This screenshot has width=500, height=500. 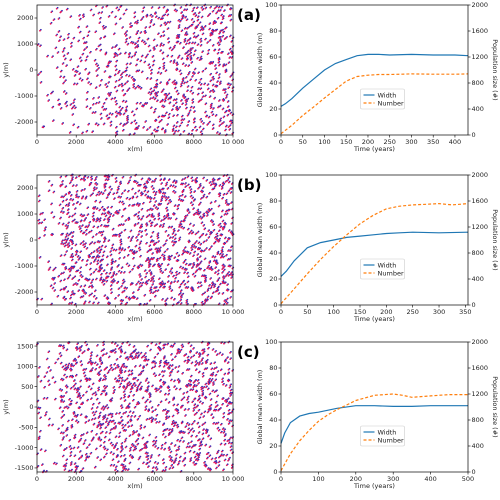 What do you see at coordinates (281, 312) in the screenshot?
I see `x-tick-label: 0` at bounding box center [281, 312].